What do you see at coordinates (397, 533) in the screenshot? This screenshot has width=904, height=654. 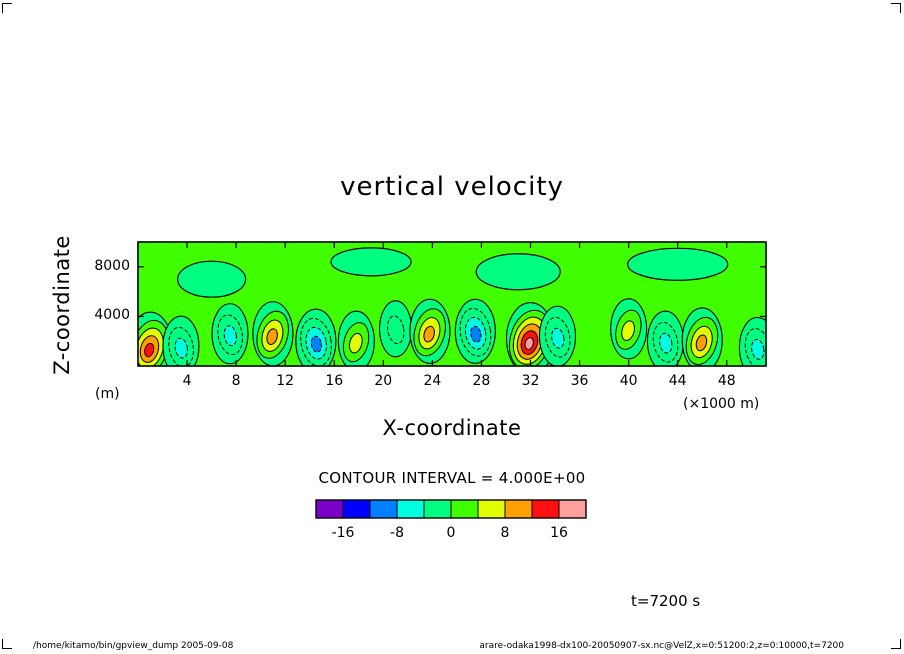 I see `colorbar-tick-label: -8` at bounding box center [397, 533].